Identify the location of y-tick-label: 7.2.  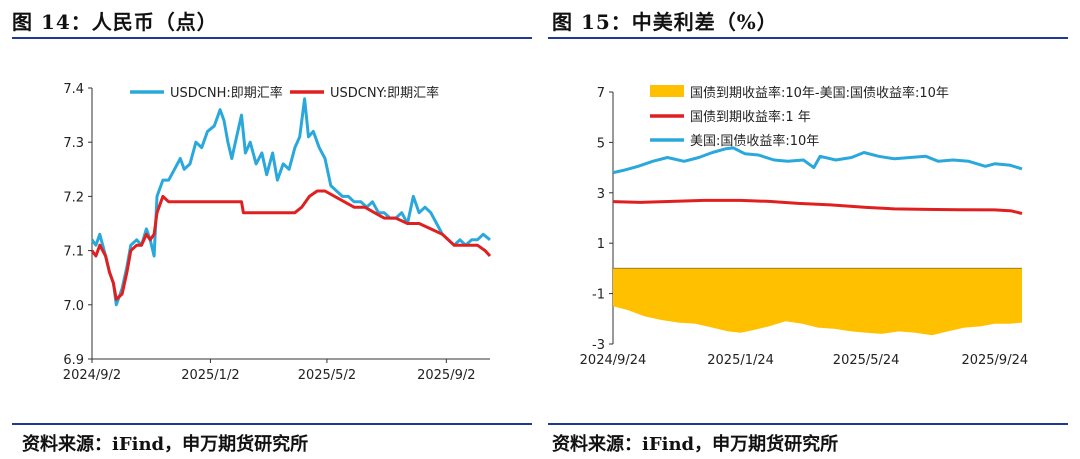
(73, 197).